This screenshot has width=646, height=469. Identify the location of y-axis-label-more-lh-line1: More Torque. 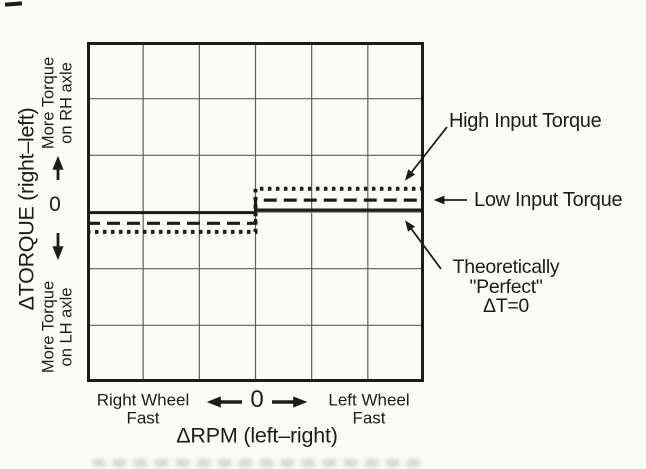
(48, 327).